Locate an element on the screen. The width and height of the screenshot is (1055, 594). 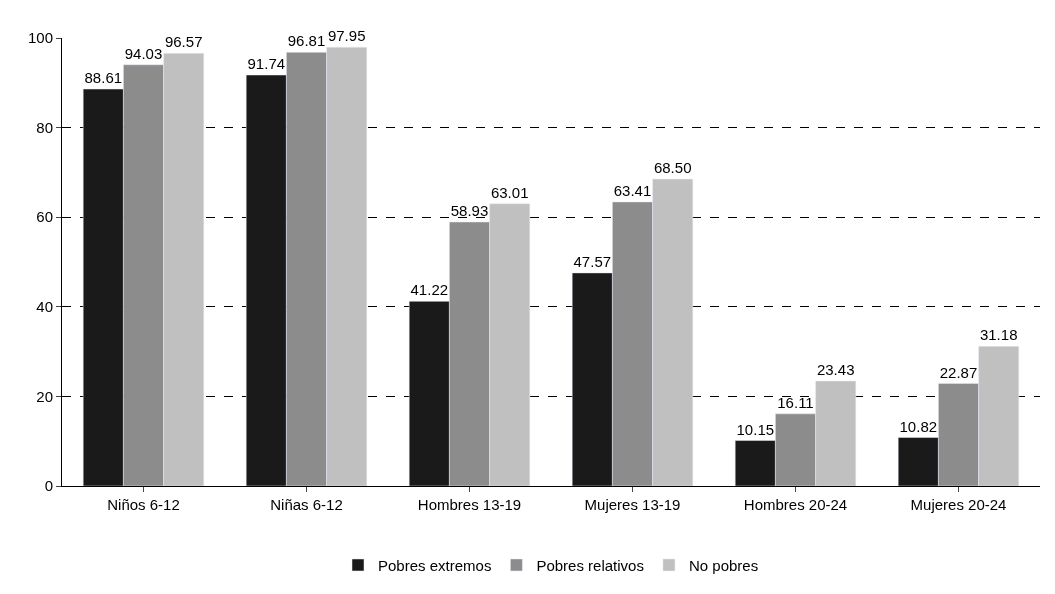
text: 96.57 is located at coordinates (183, 42).